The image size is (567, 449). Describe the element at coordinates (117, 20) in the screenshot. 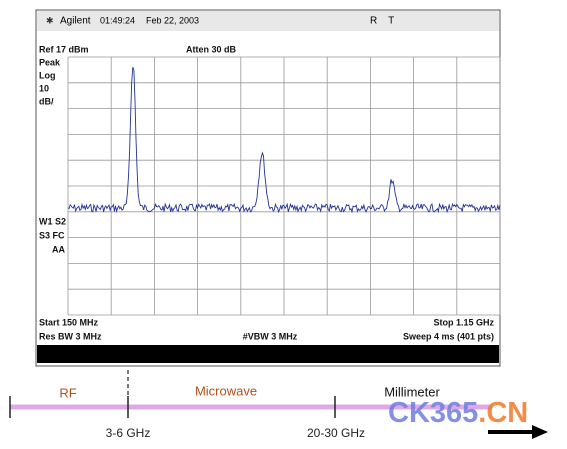

I see `time: 01:49:24` at that location.